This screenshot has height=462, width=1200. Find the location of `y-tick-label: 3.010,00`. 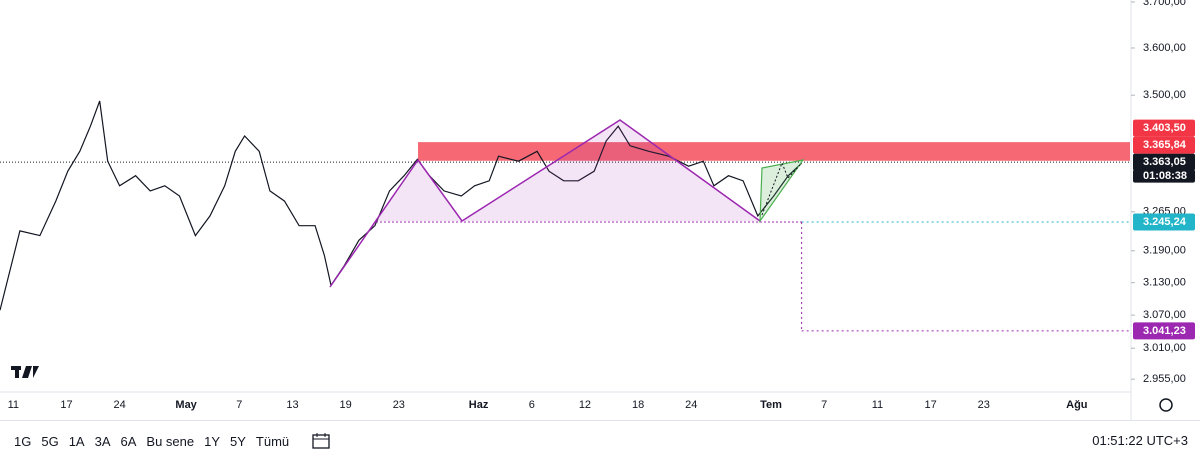

y-tick-label: 3.010,00 is located at coordinates (1164, 348).